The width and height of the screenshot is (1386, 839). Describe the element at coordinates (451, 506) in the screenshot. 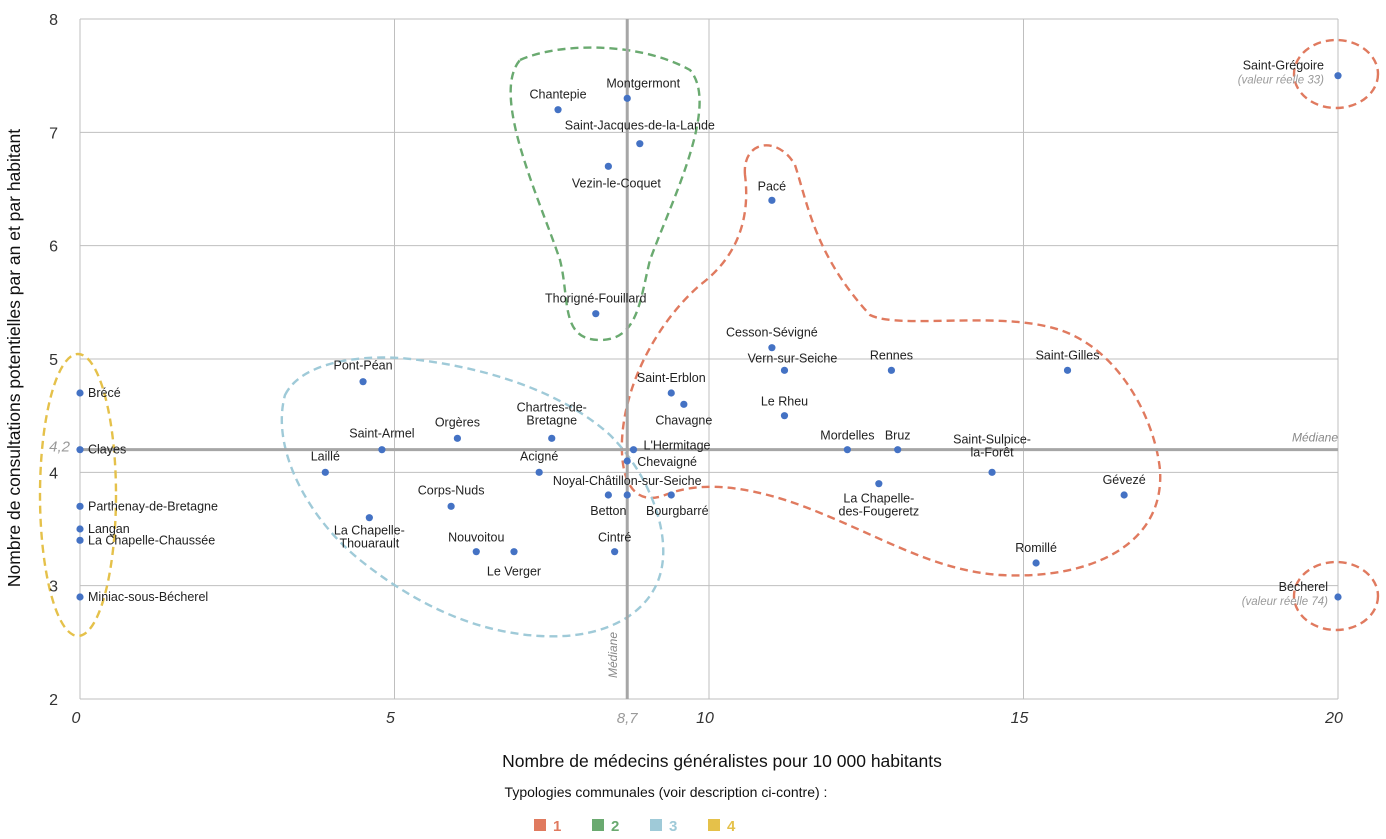

I see `point-corps-nuds` at that location.